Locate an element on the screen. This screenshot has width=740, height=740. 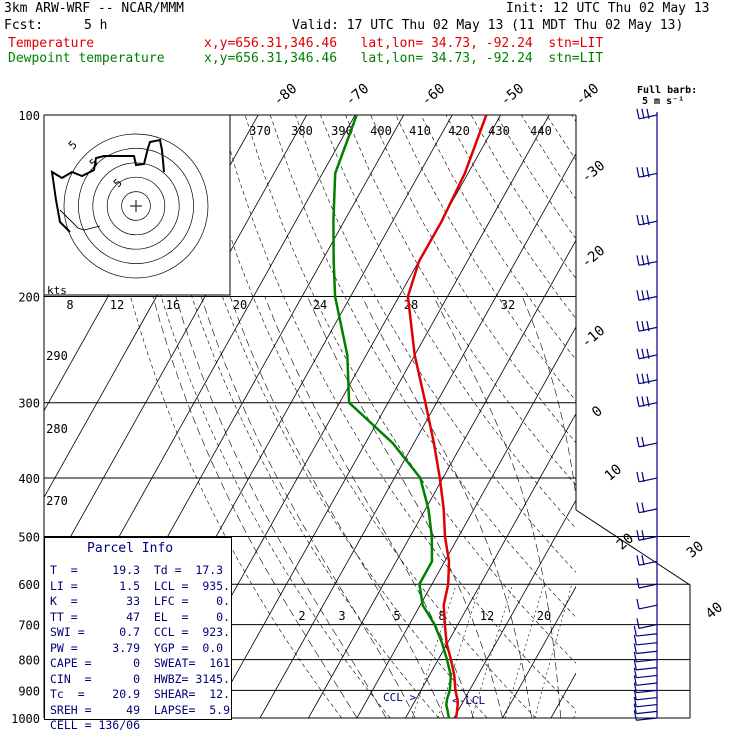
hodograph-ring is located at coordinates (136, 206).